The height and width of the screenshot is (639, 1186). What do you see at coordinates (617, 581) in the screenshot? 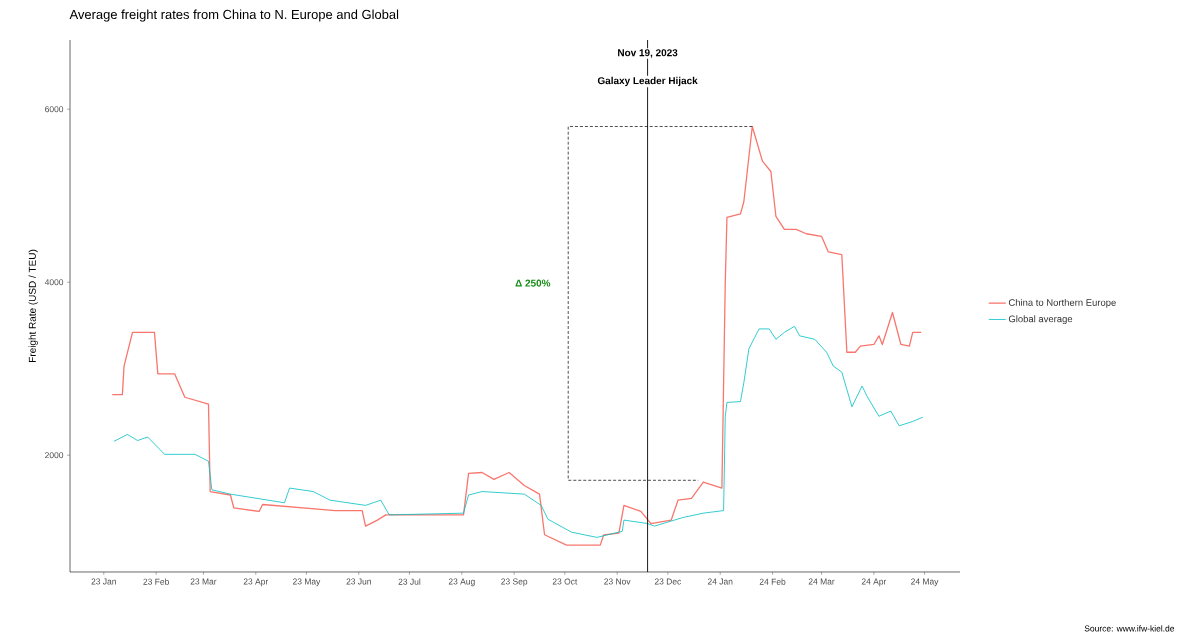
I see `x-tick-label: 23 Nov` at bounding box center [617, 581].